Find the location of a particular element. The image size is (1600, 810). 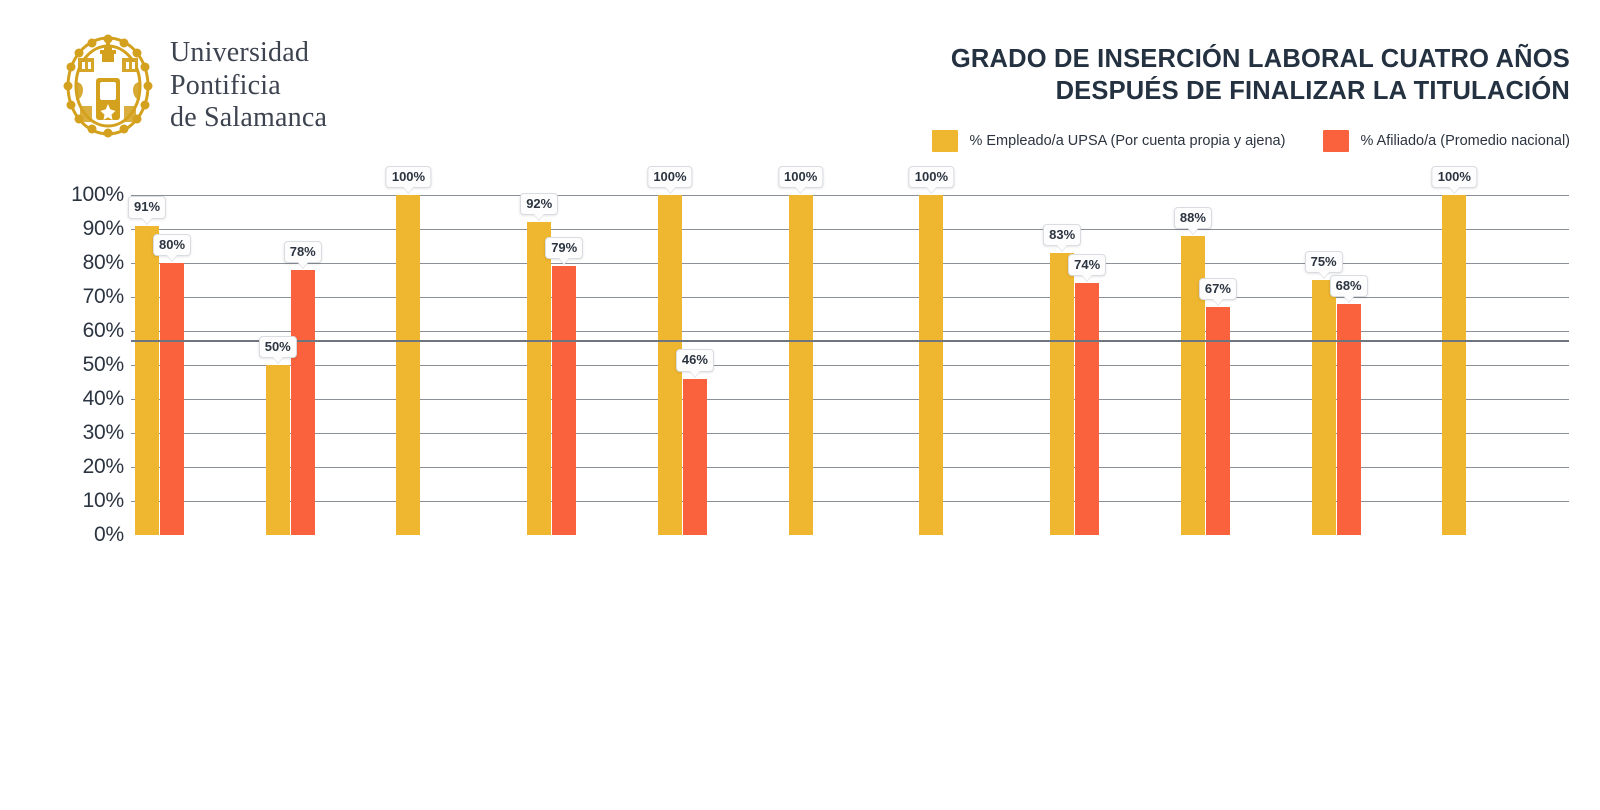

bar-group: 92% 79% is located at coordinates (587, 363).